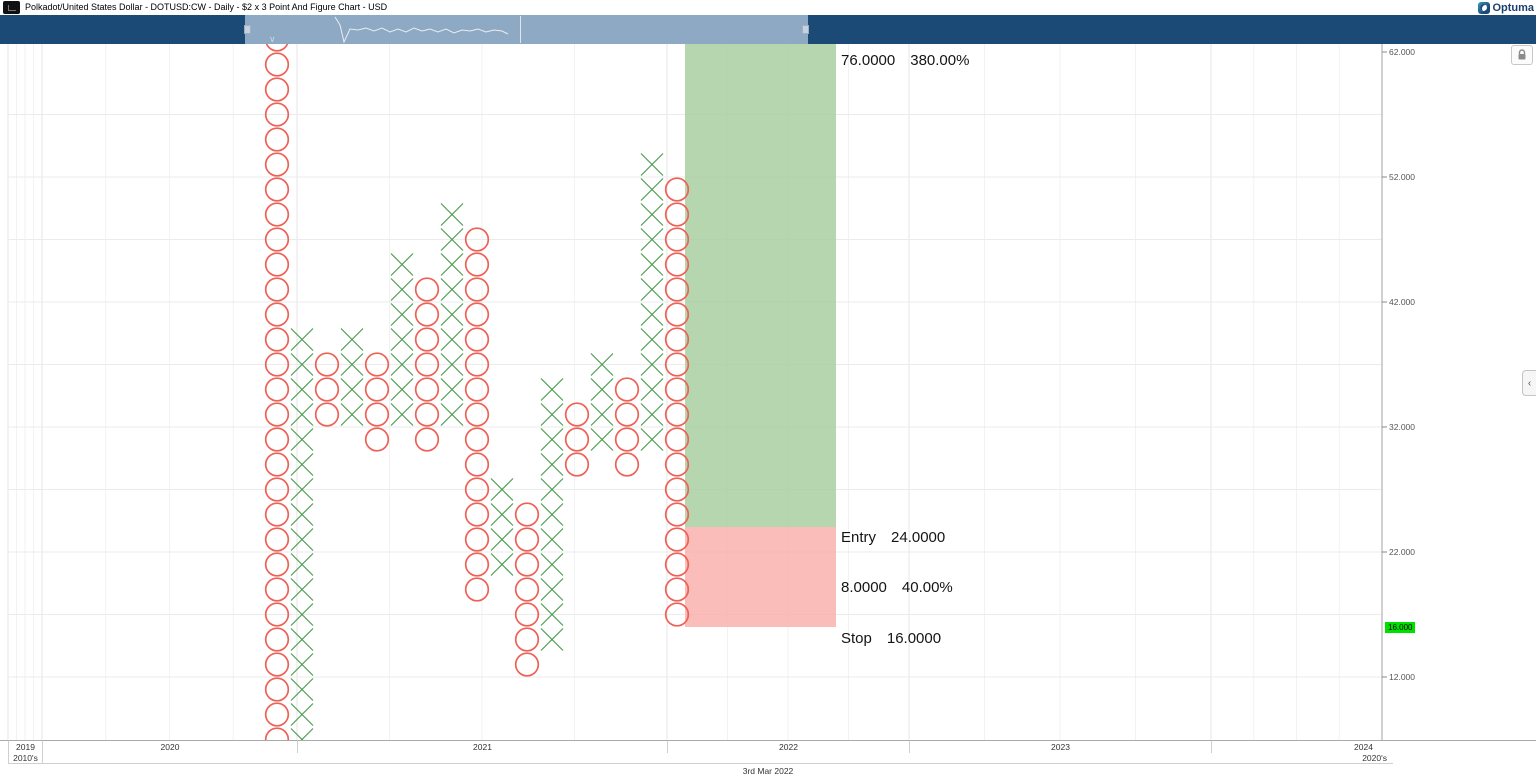 Image resolution: width=1536 pixels, height=783 pixels. I want to click on stop-label: Stop, so click(856, 638).